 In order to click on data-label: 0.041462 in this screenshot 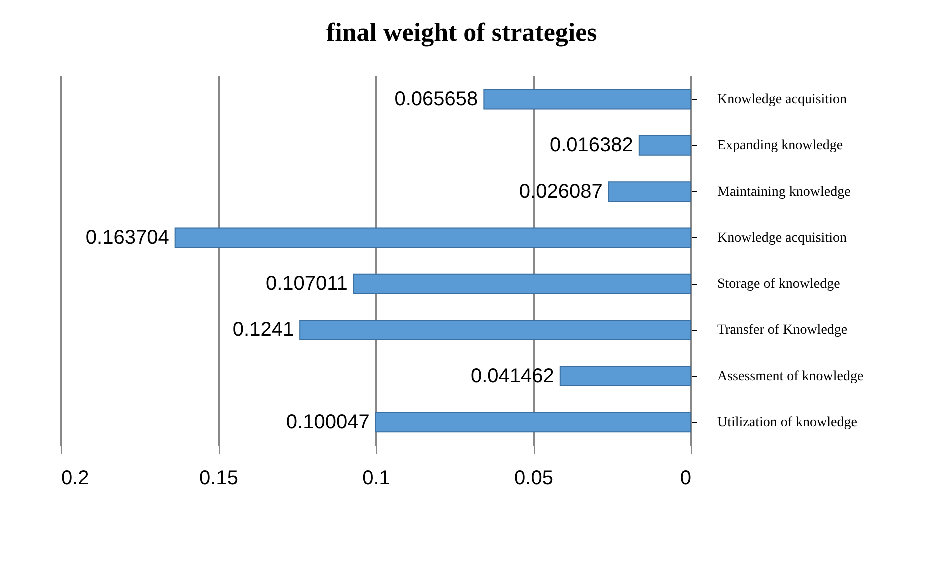, I will do `click(512, 376)`.